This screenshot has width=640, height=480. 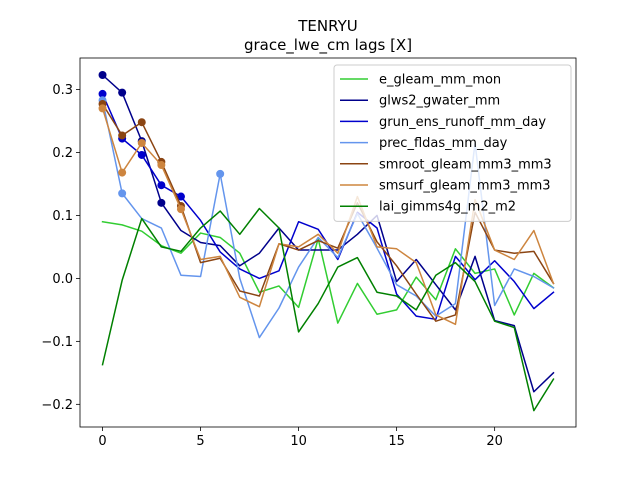 What do you see at coordinates (102, 441) in the screenshot?
I see `x-tick-label-0: 0` at bounding box center [102, 441].